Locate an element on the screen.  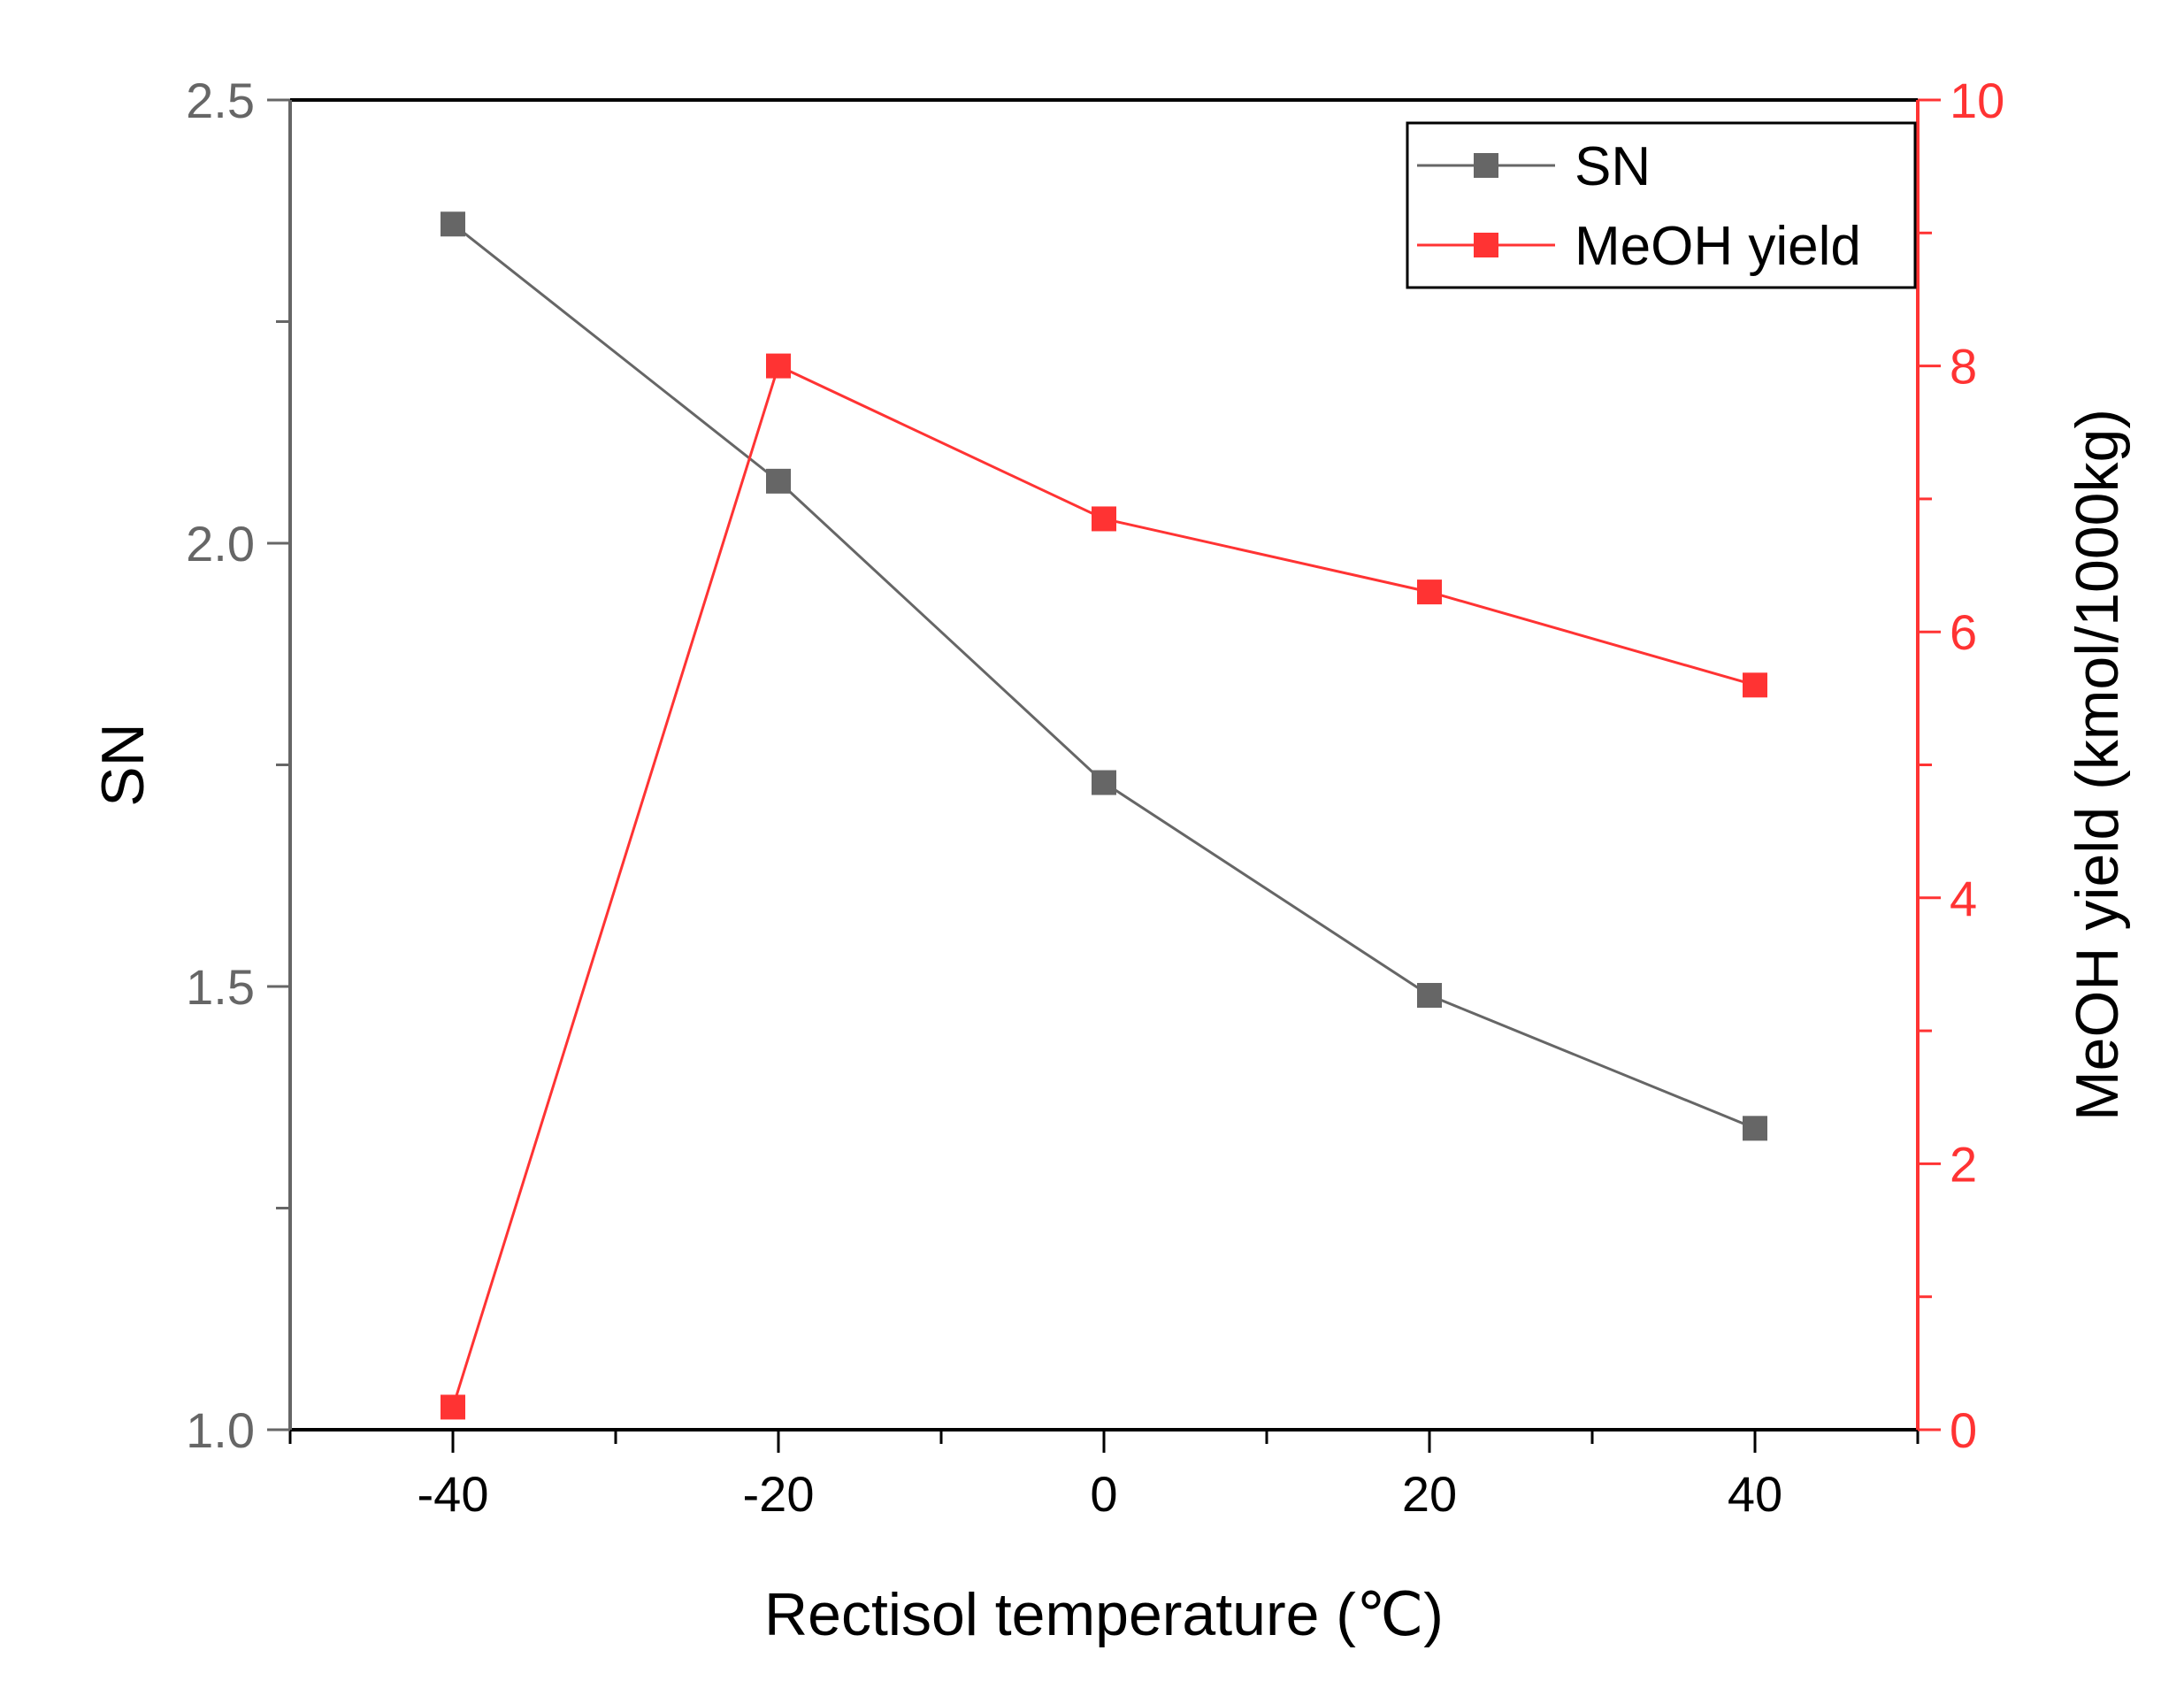
right-tick-label: 0 is located at coordinates (1963, 1430).